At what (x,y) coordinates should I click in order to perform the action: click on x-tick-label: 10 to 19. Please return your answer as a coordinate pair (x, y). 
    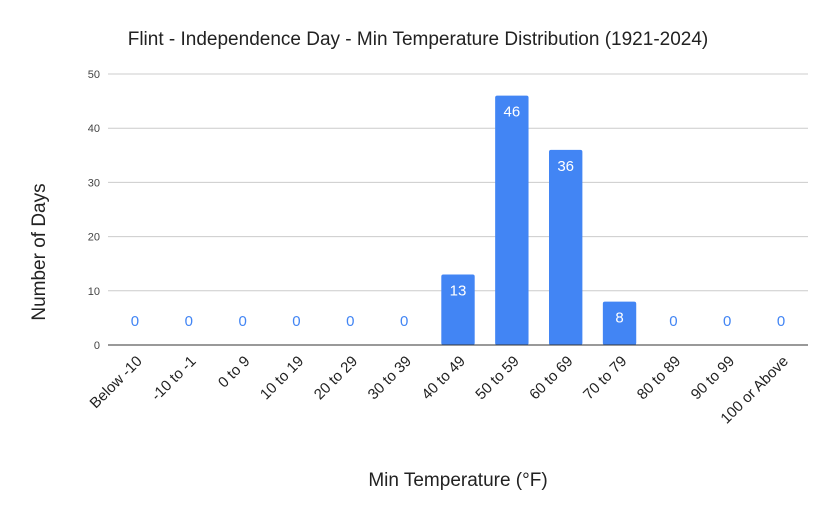
    Looking at the image, I should click on (282, 378).